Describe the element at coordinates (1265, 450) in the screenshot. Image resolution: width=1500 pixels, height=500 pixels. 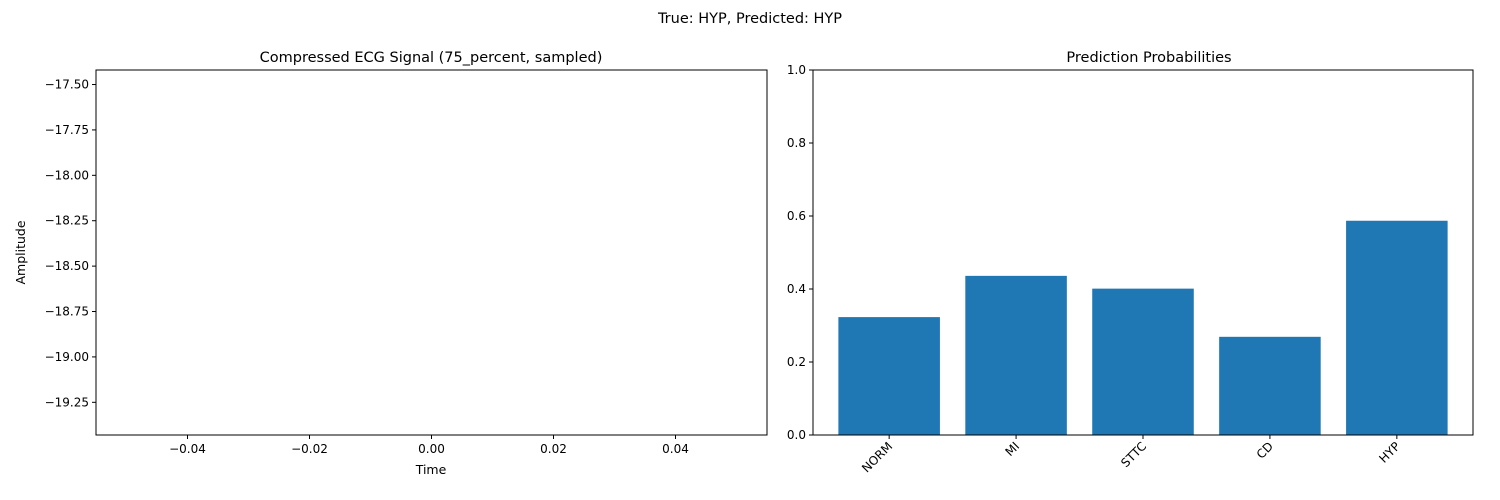
I see `probabilities-x-tick-label: CD` at that location.